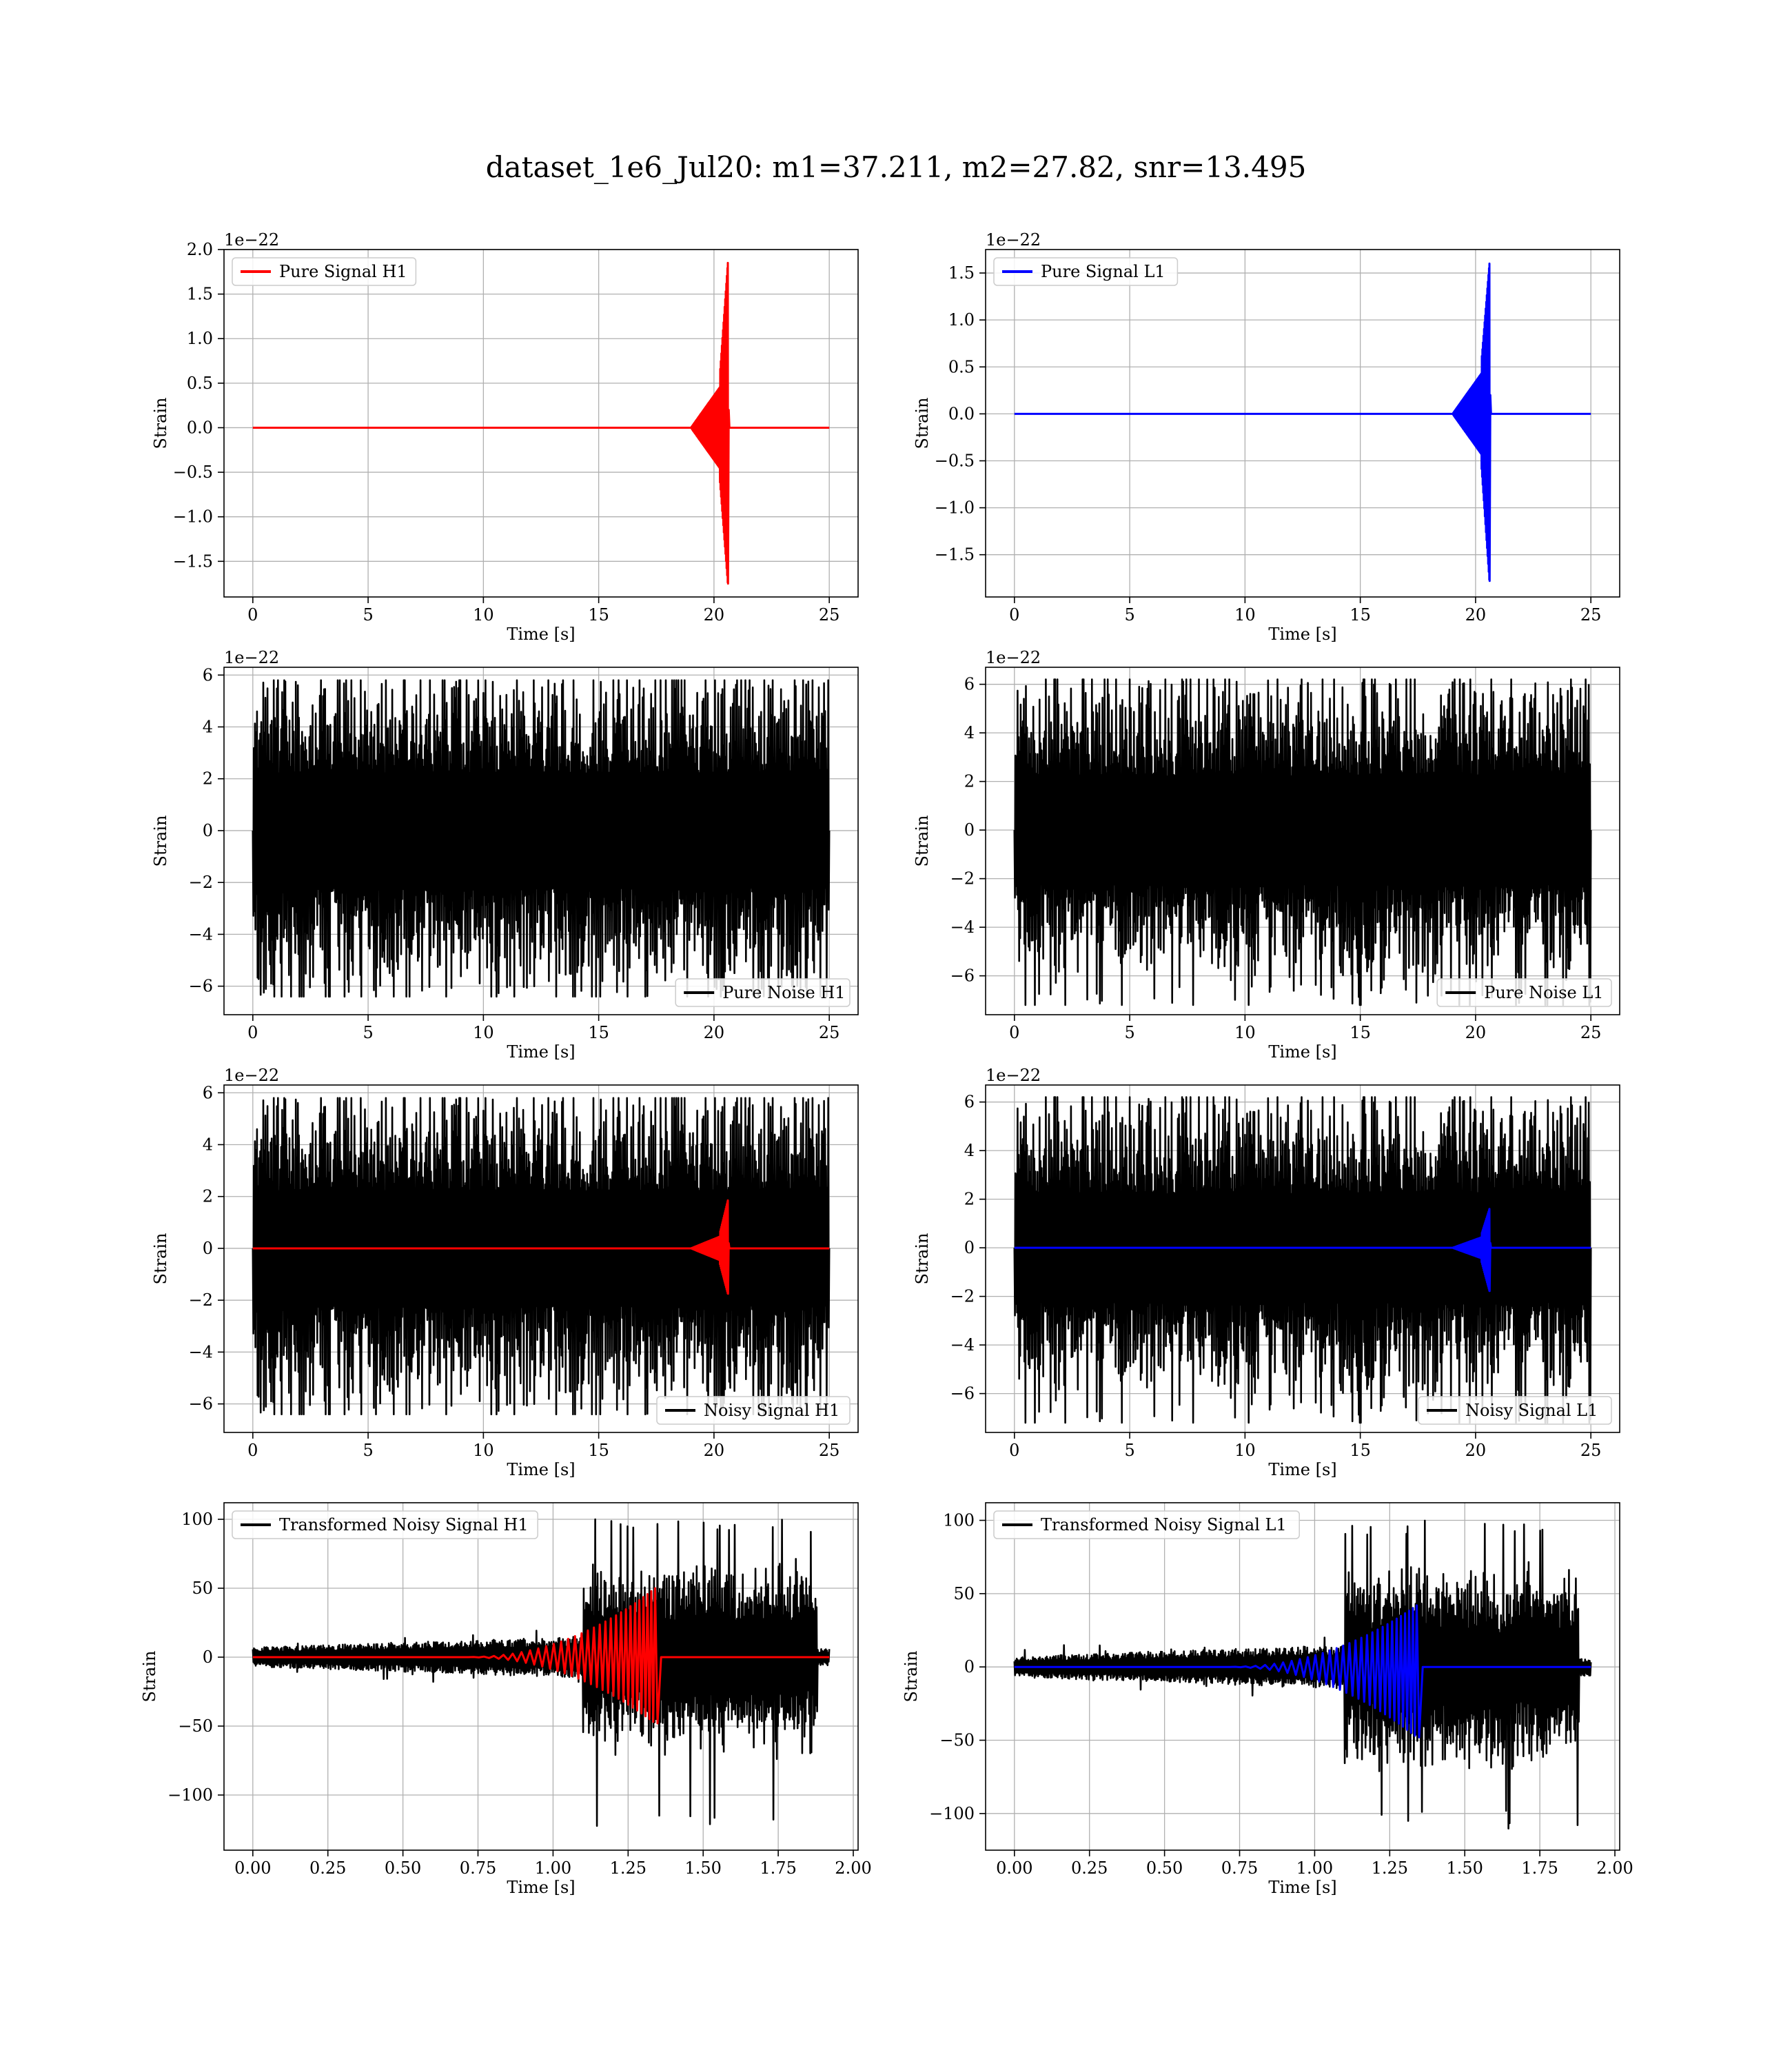  I want to click on series-line-pure-signal-l1, so click(1302, 422).